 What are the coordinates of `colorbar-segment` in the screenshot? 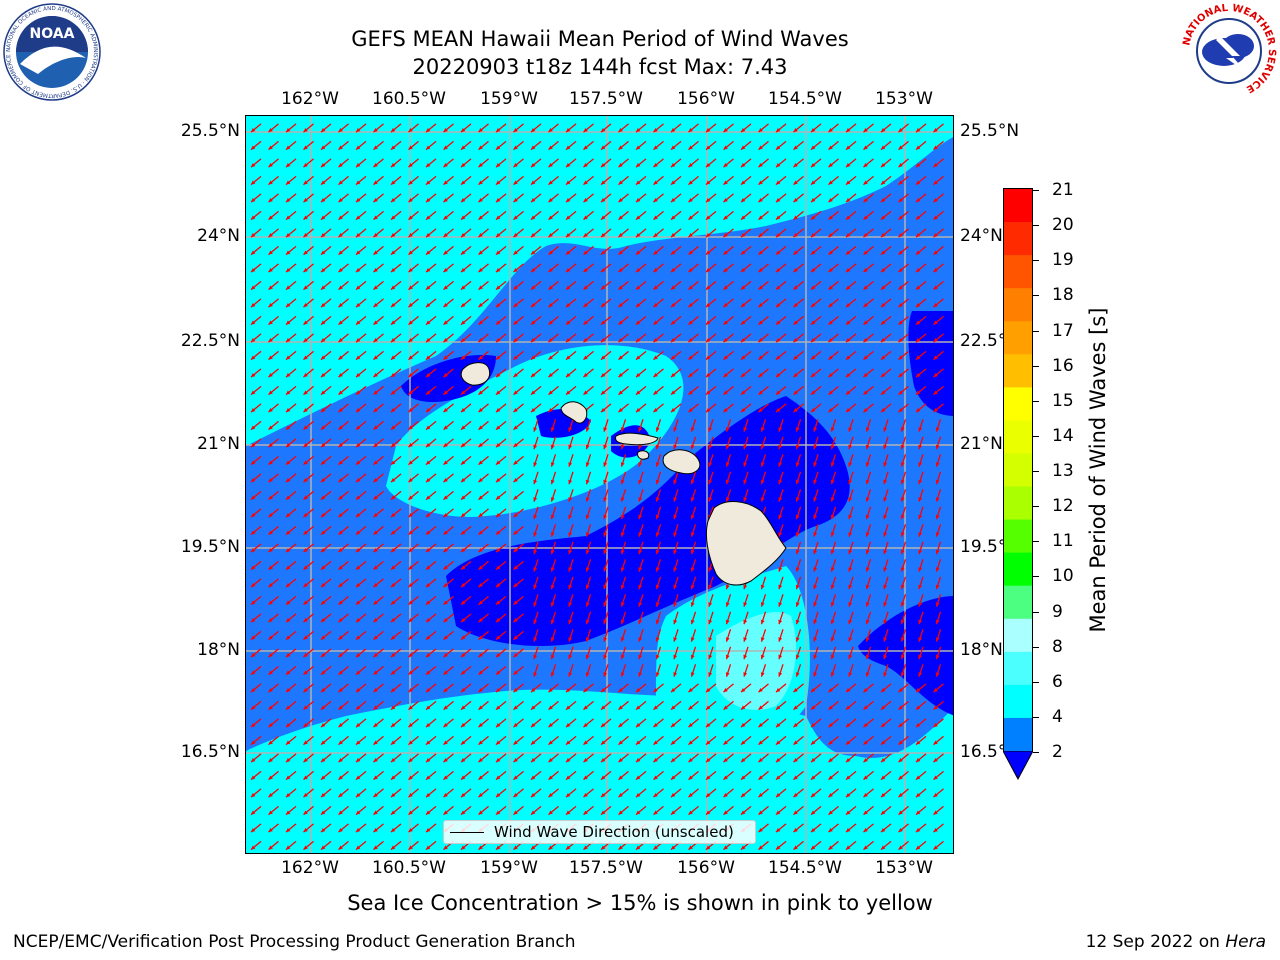 It's located at (1018, 602).